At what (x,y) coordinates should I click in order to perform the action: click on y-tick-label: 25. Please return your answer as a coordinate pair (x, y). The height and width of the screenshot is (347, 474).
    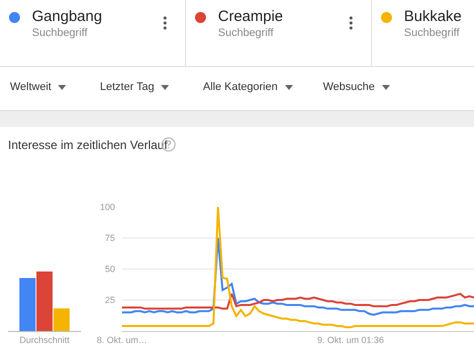
    Looking at the image, I should click on (109, 300).